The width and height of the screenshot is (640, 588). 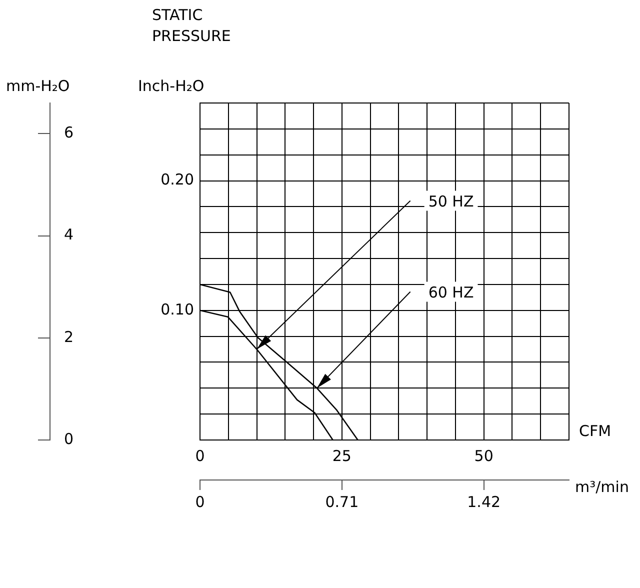 What do you see at coordinates (69, 439) in the screenshot?
I see `y3-tick-label: 0` at bounding box center [69, 439].